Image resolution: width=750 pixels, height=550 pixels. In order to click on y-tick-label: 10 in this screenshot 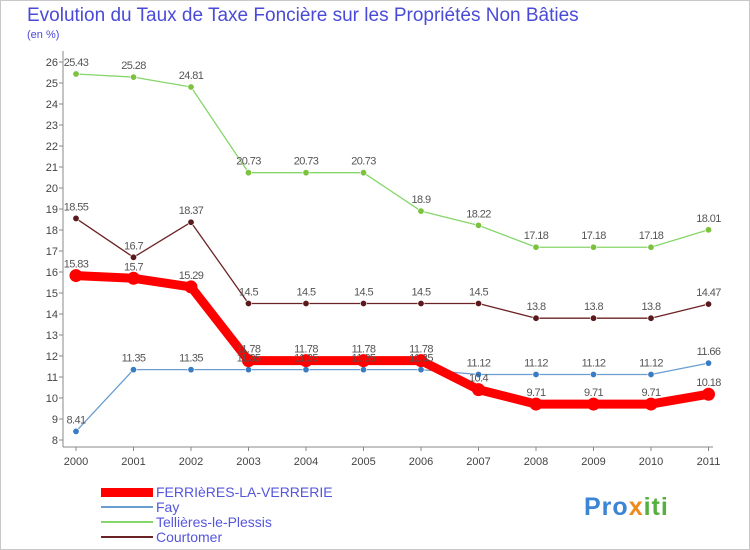, I will do `click(52, 399)`.